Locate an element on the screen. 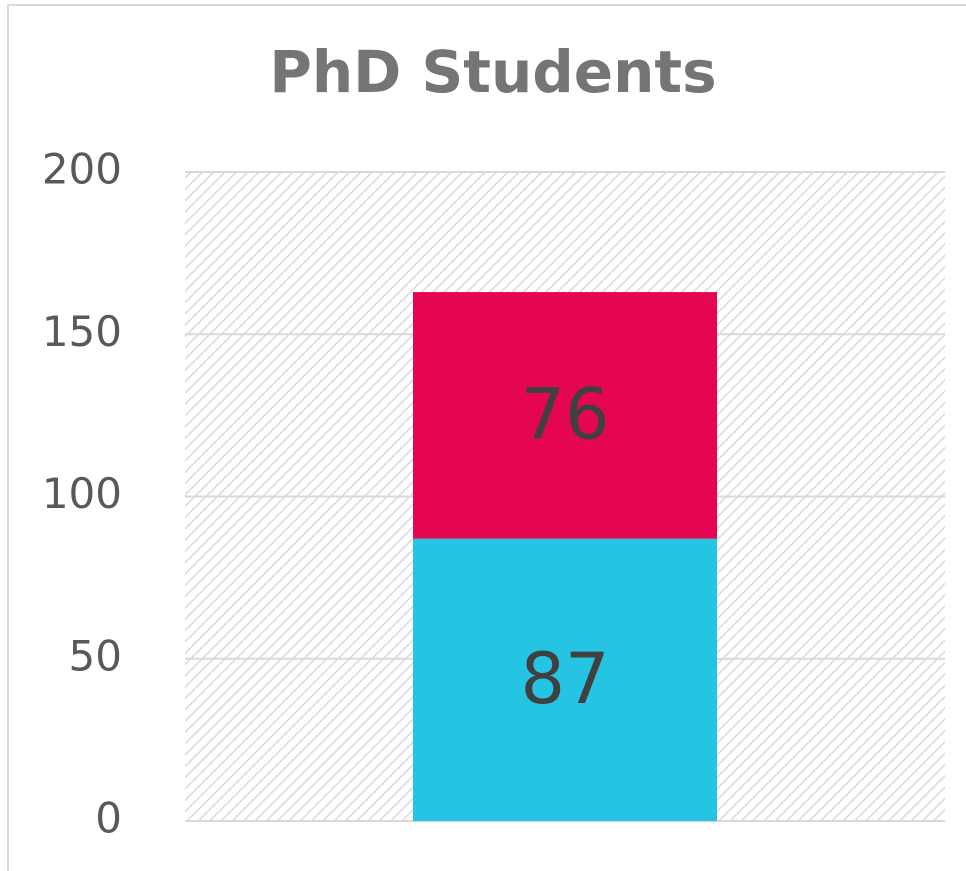 The width and height of the screenshot is (966, 871). chart-title: PhD Students is located at coordinates (492, 72).